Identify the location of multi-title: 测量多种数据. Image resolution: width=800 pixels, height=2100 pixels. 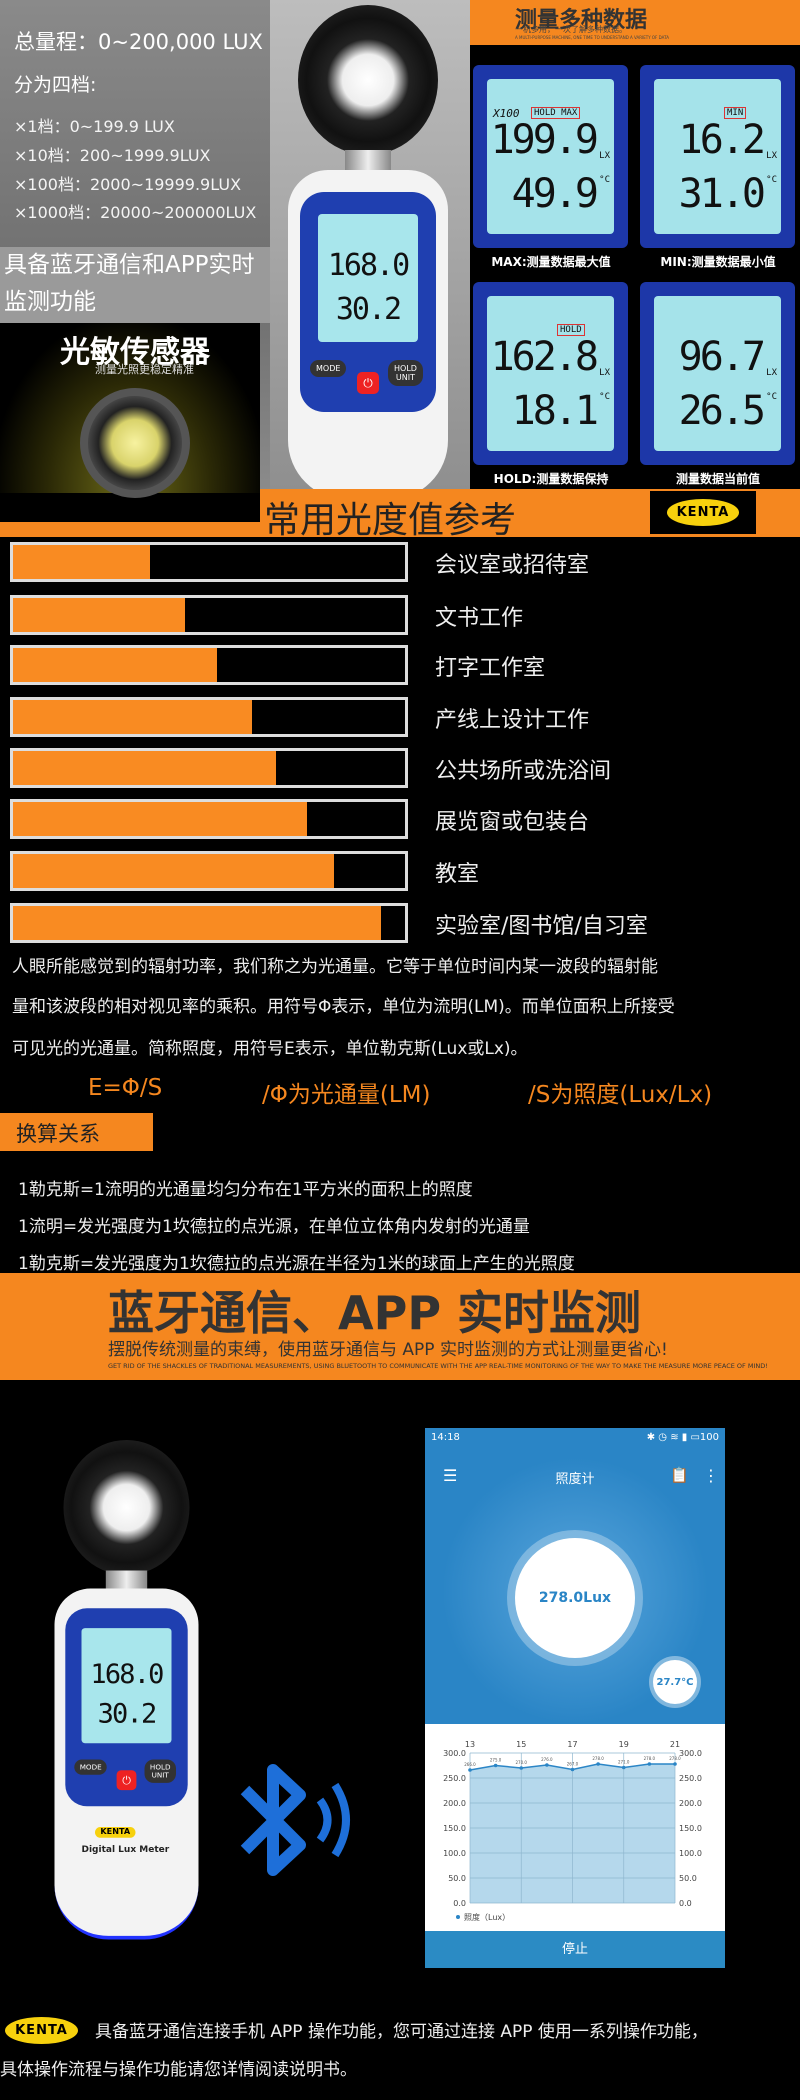
(581, 20).